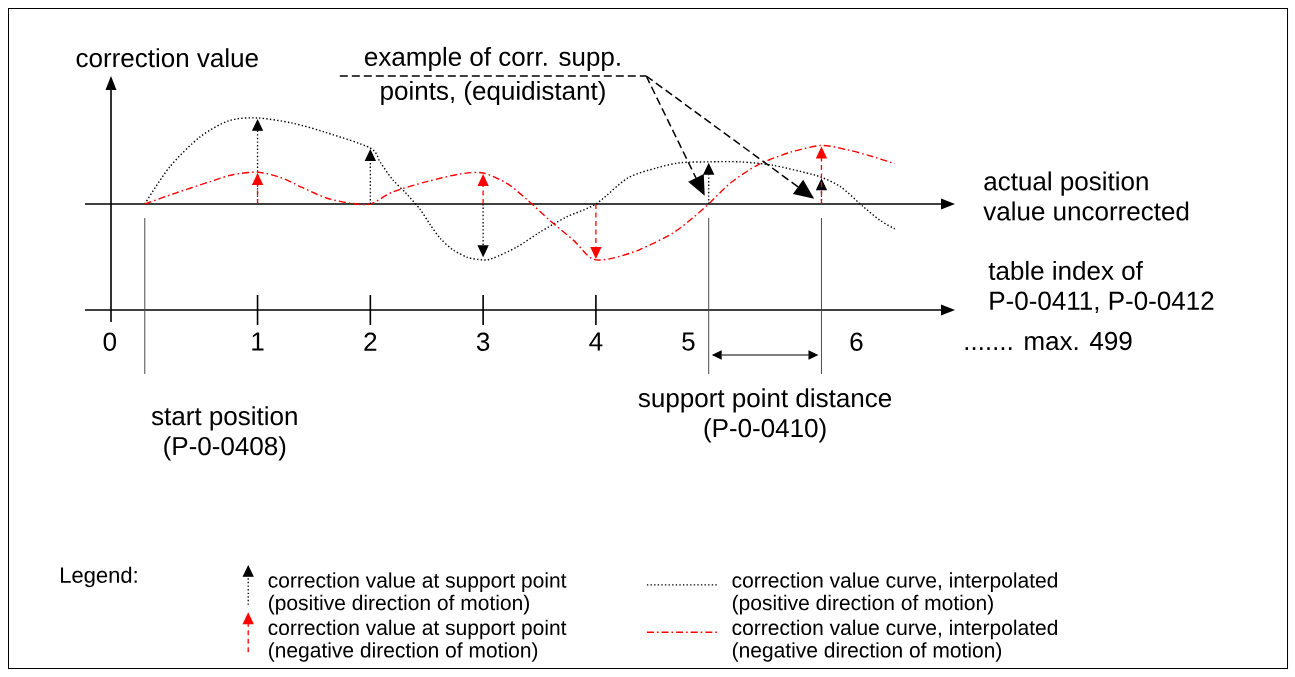  What do you see at coordinates (1086, 196) in the screenshot?
I see `x2-axis-title: actual position value uncorrected` at bounding box center [1086, 196].